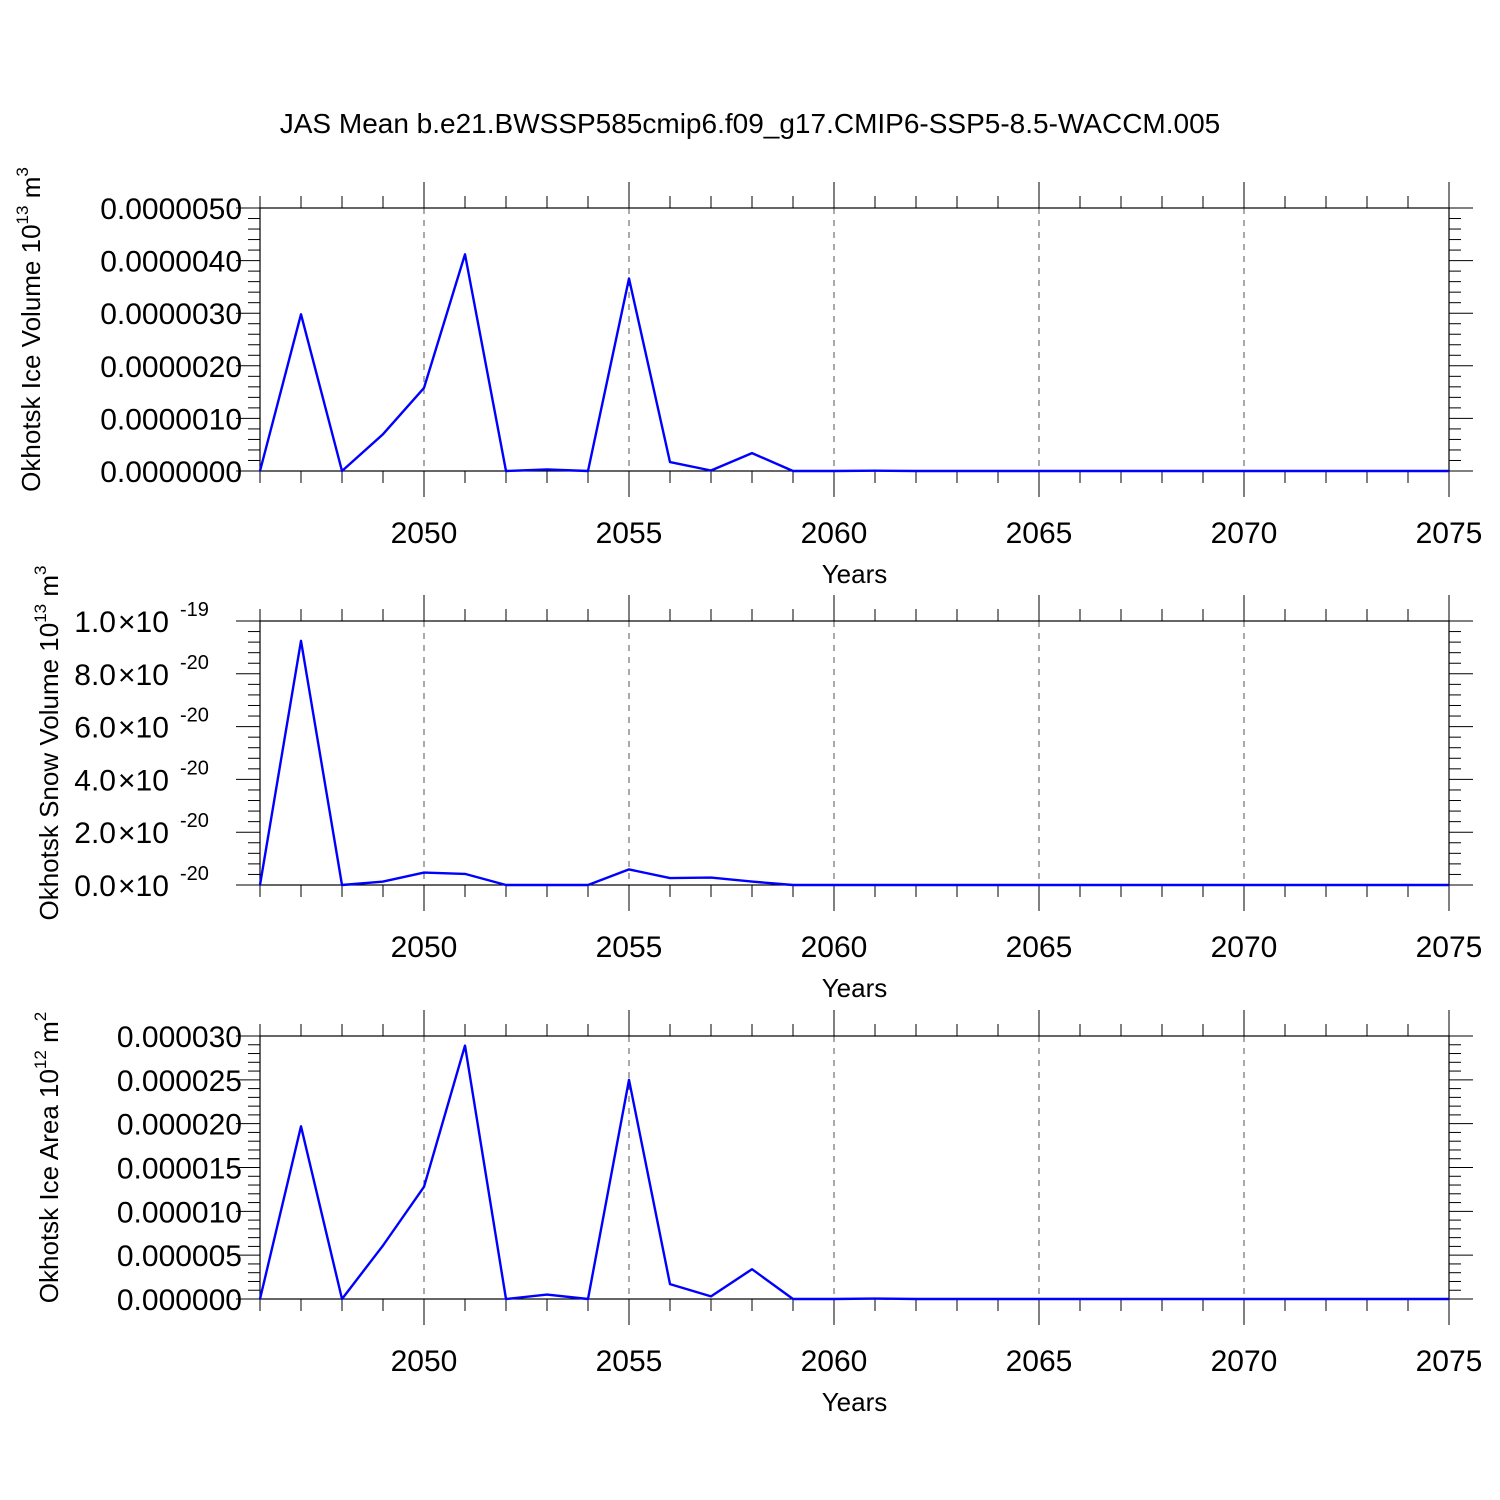 Image resolution: width=1500 pixels, height=1500 pixels. I want to click on x-tick-label: 2070, so click(1244, 947).